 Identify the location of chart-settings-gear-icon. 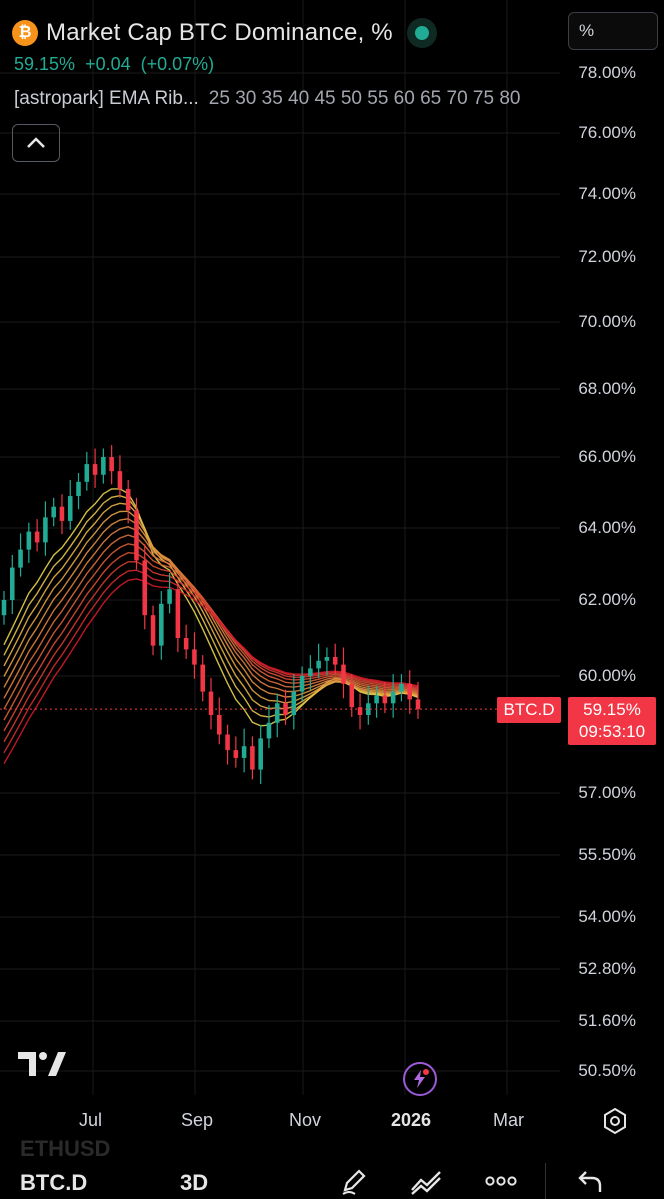
(615, 1121).